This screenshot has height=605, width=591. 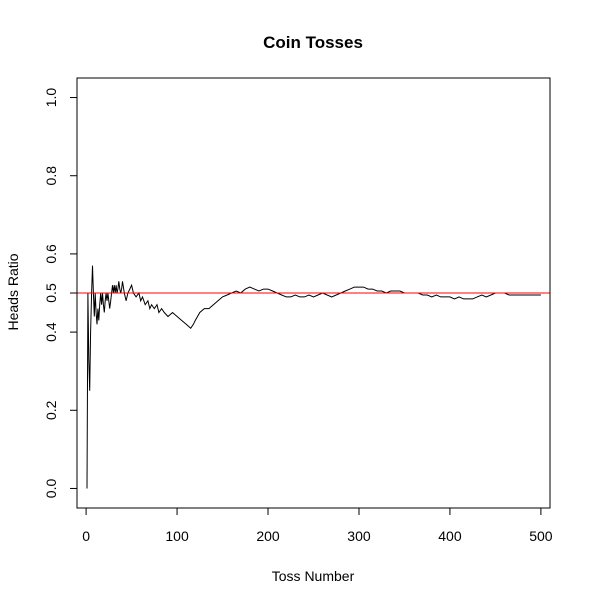 What do you see at coordinates (317, 525) in the screenshot?
I see `x-axis: 0 100 200 300 400 500` at bounding box center [317, 525].